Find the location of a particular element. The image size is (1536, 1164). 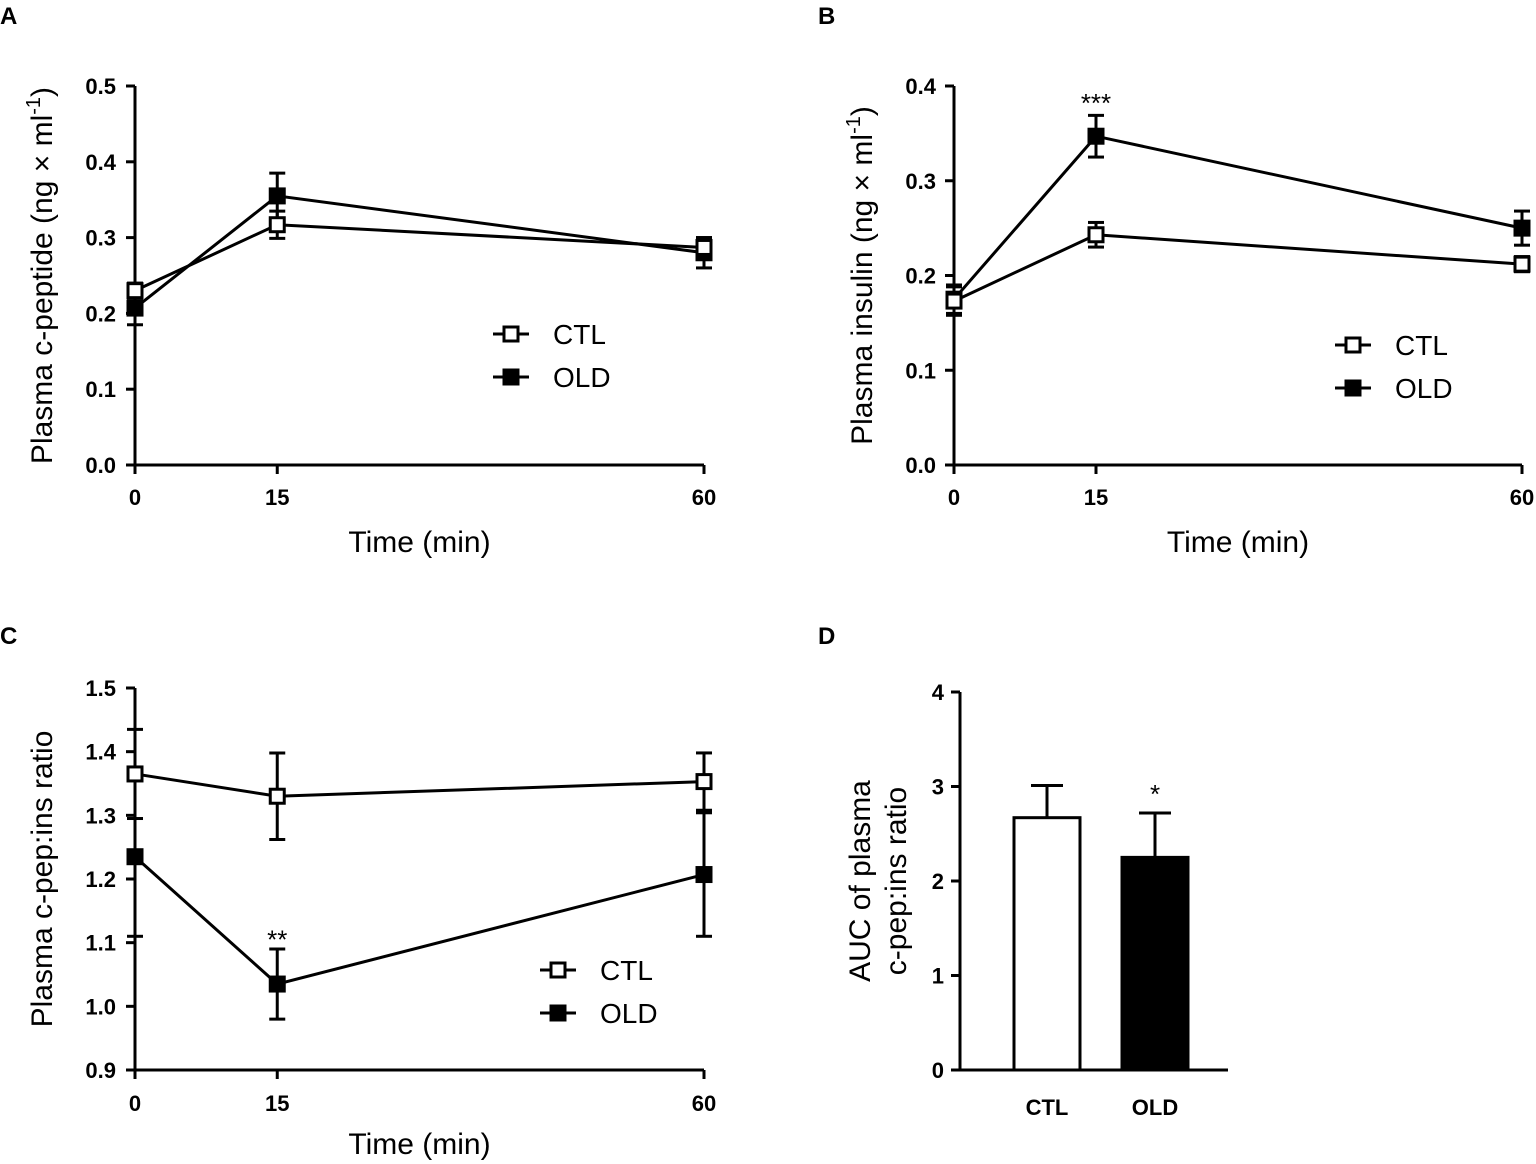

panel-letter: D is located at coordinates (826, 636).